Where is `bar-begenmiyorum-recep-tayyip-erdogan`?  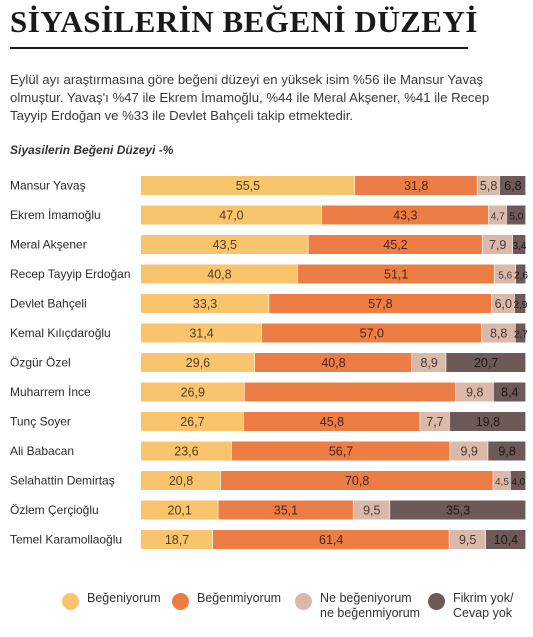 bar-begenmiyorum-recep-tayyip-erdogan is located at coordinates (395, 274).